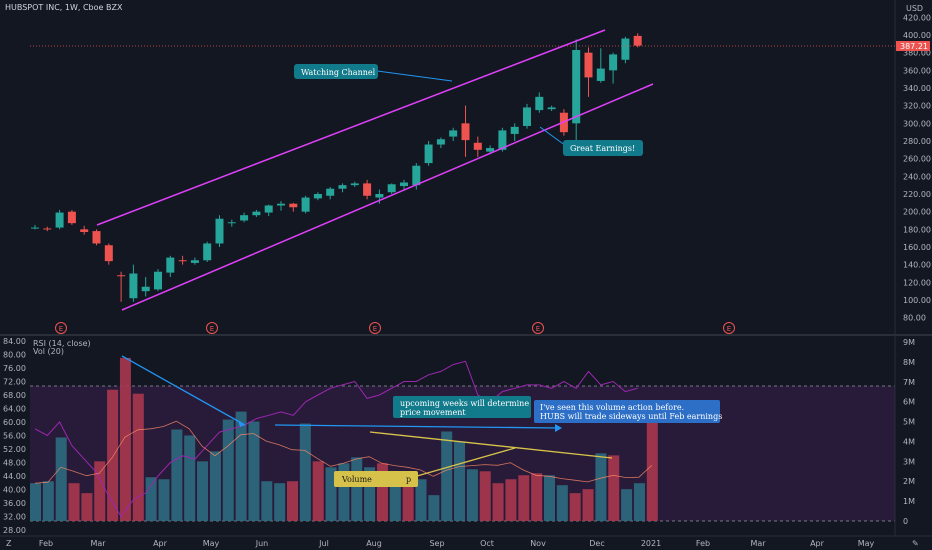 This screenshot has width=932, height=550. What do you see at coordinates (914, 8) in the screenshot?
I see `currency-label: USD` at bounding box center [914, 8].